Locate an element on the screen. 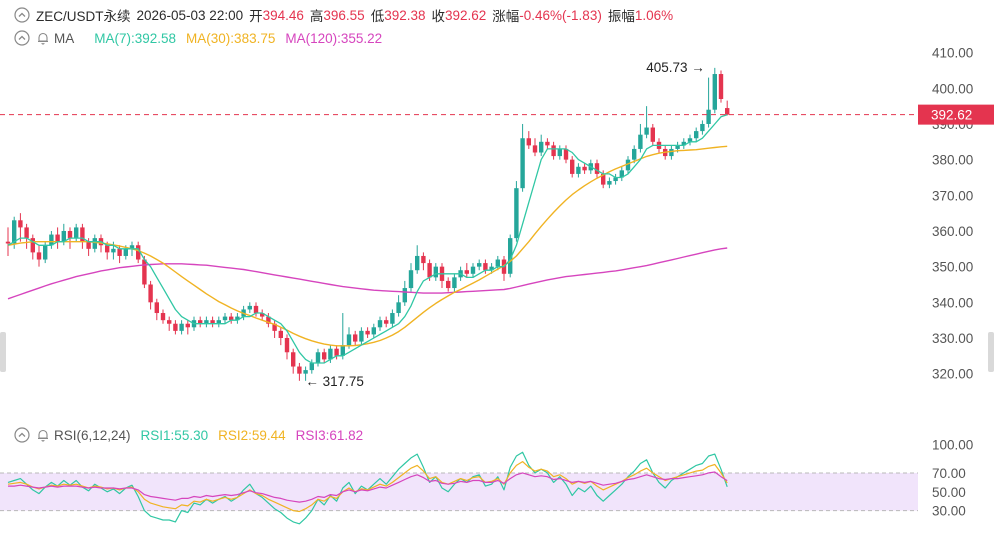 The image size is (994, 544). open-label: 开 is located at coordinates (256, 16).